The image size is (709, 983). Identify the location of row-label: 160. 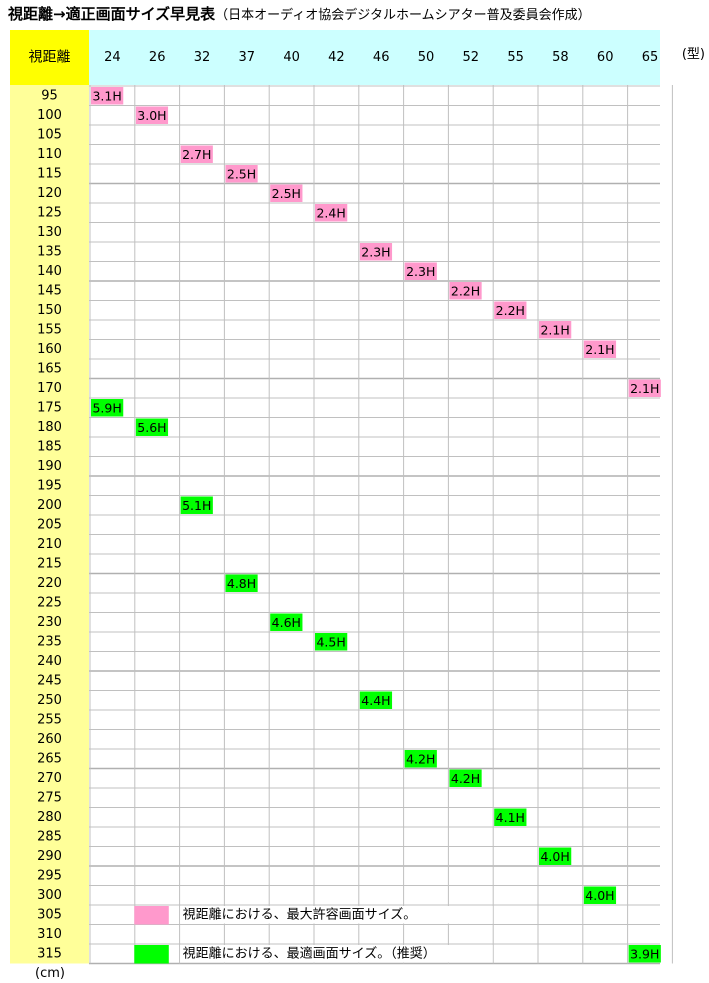
(49, 349).